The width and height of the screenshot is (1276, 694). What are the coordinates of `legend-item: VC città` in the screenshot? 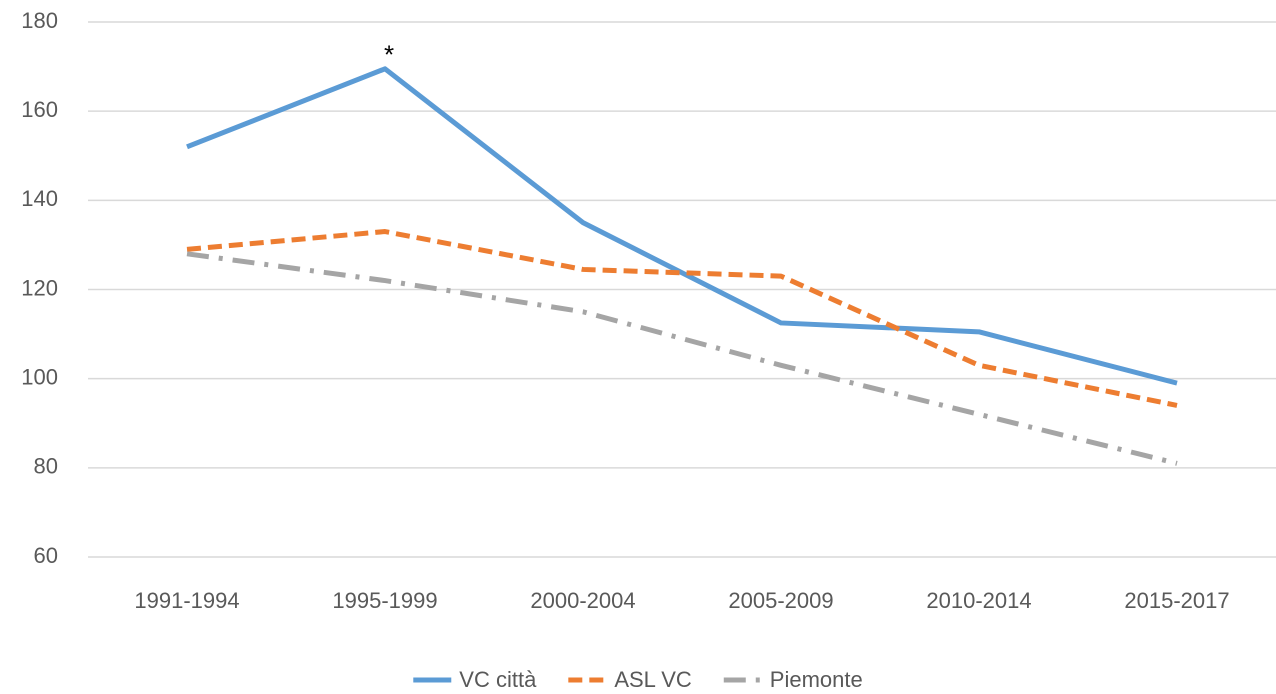 It's located at (475, 679).